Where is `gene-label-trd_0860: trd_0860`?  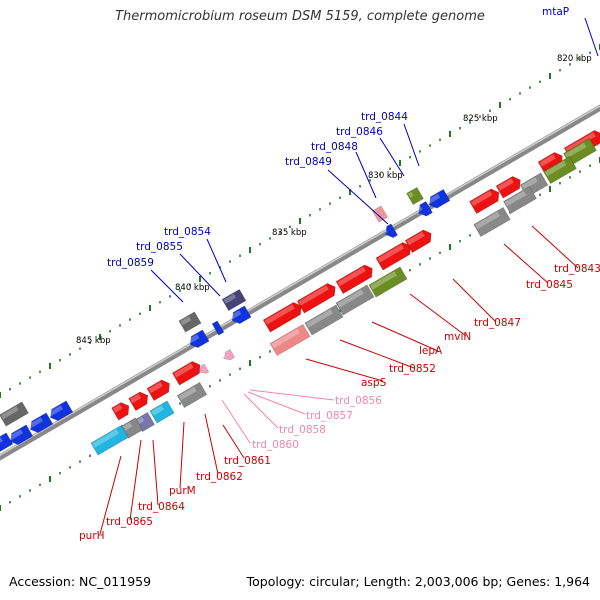
gene-label-trd_0860: trd_0860 is located at coordinates (275, 445).